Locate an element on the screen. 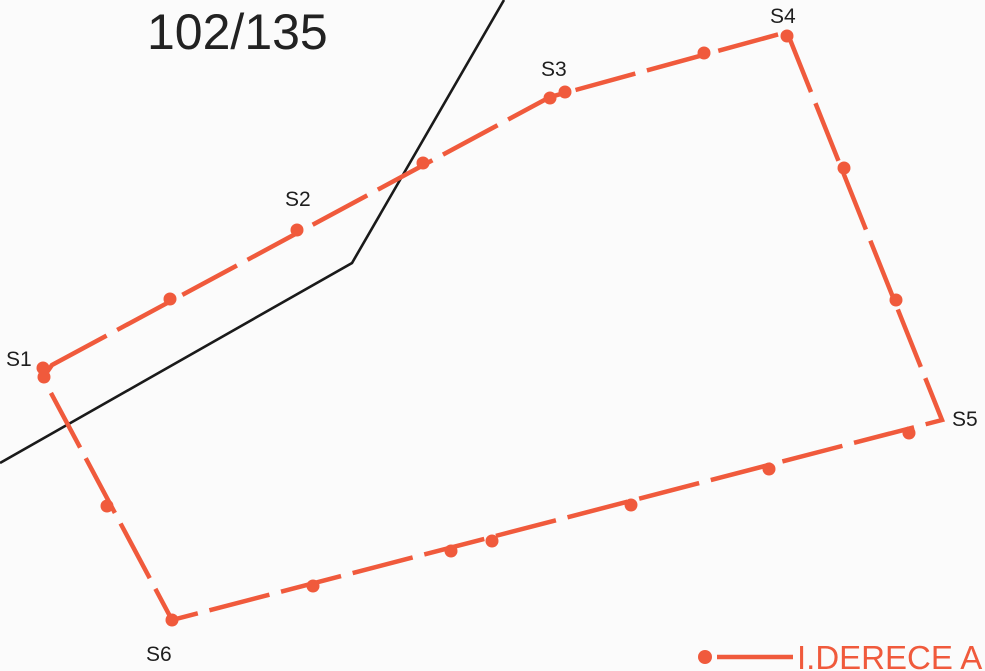  vertex-label-s5: S5 is located at coordinates (965, 419).